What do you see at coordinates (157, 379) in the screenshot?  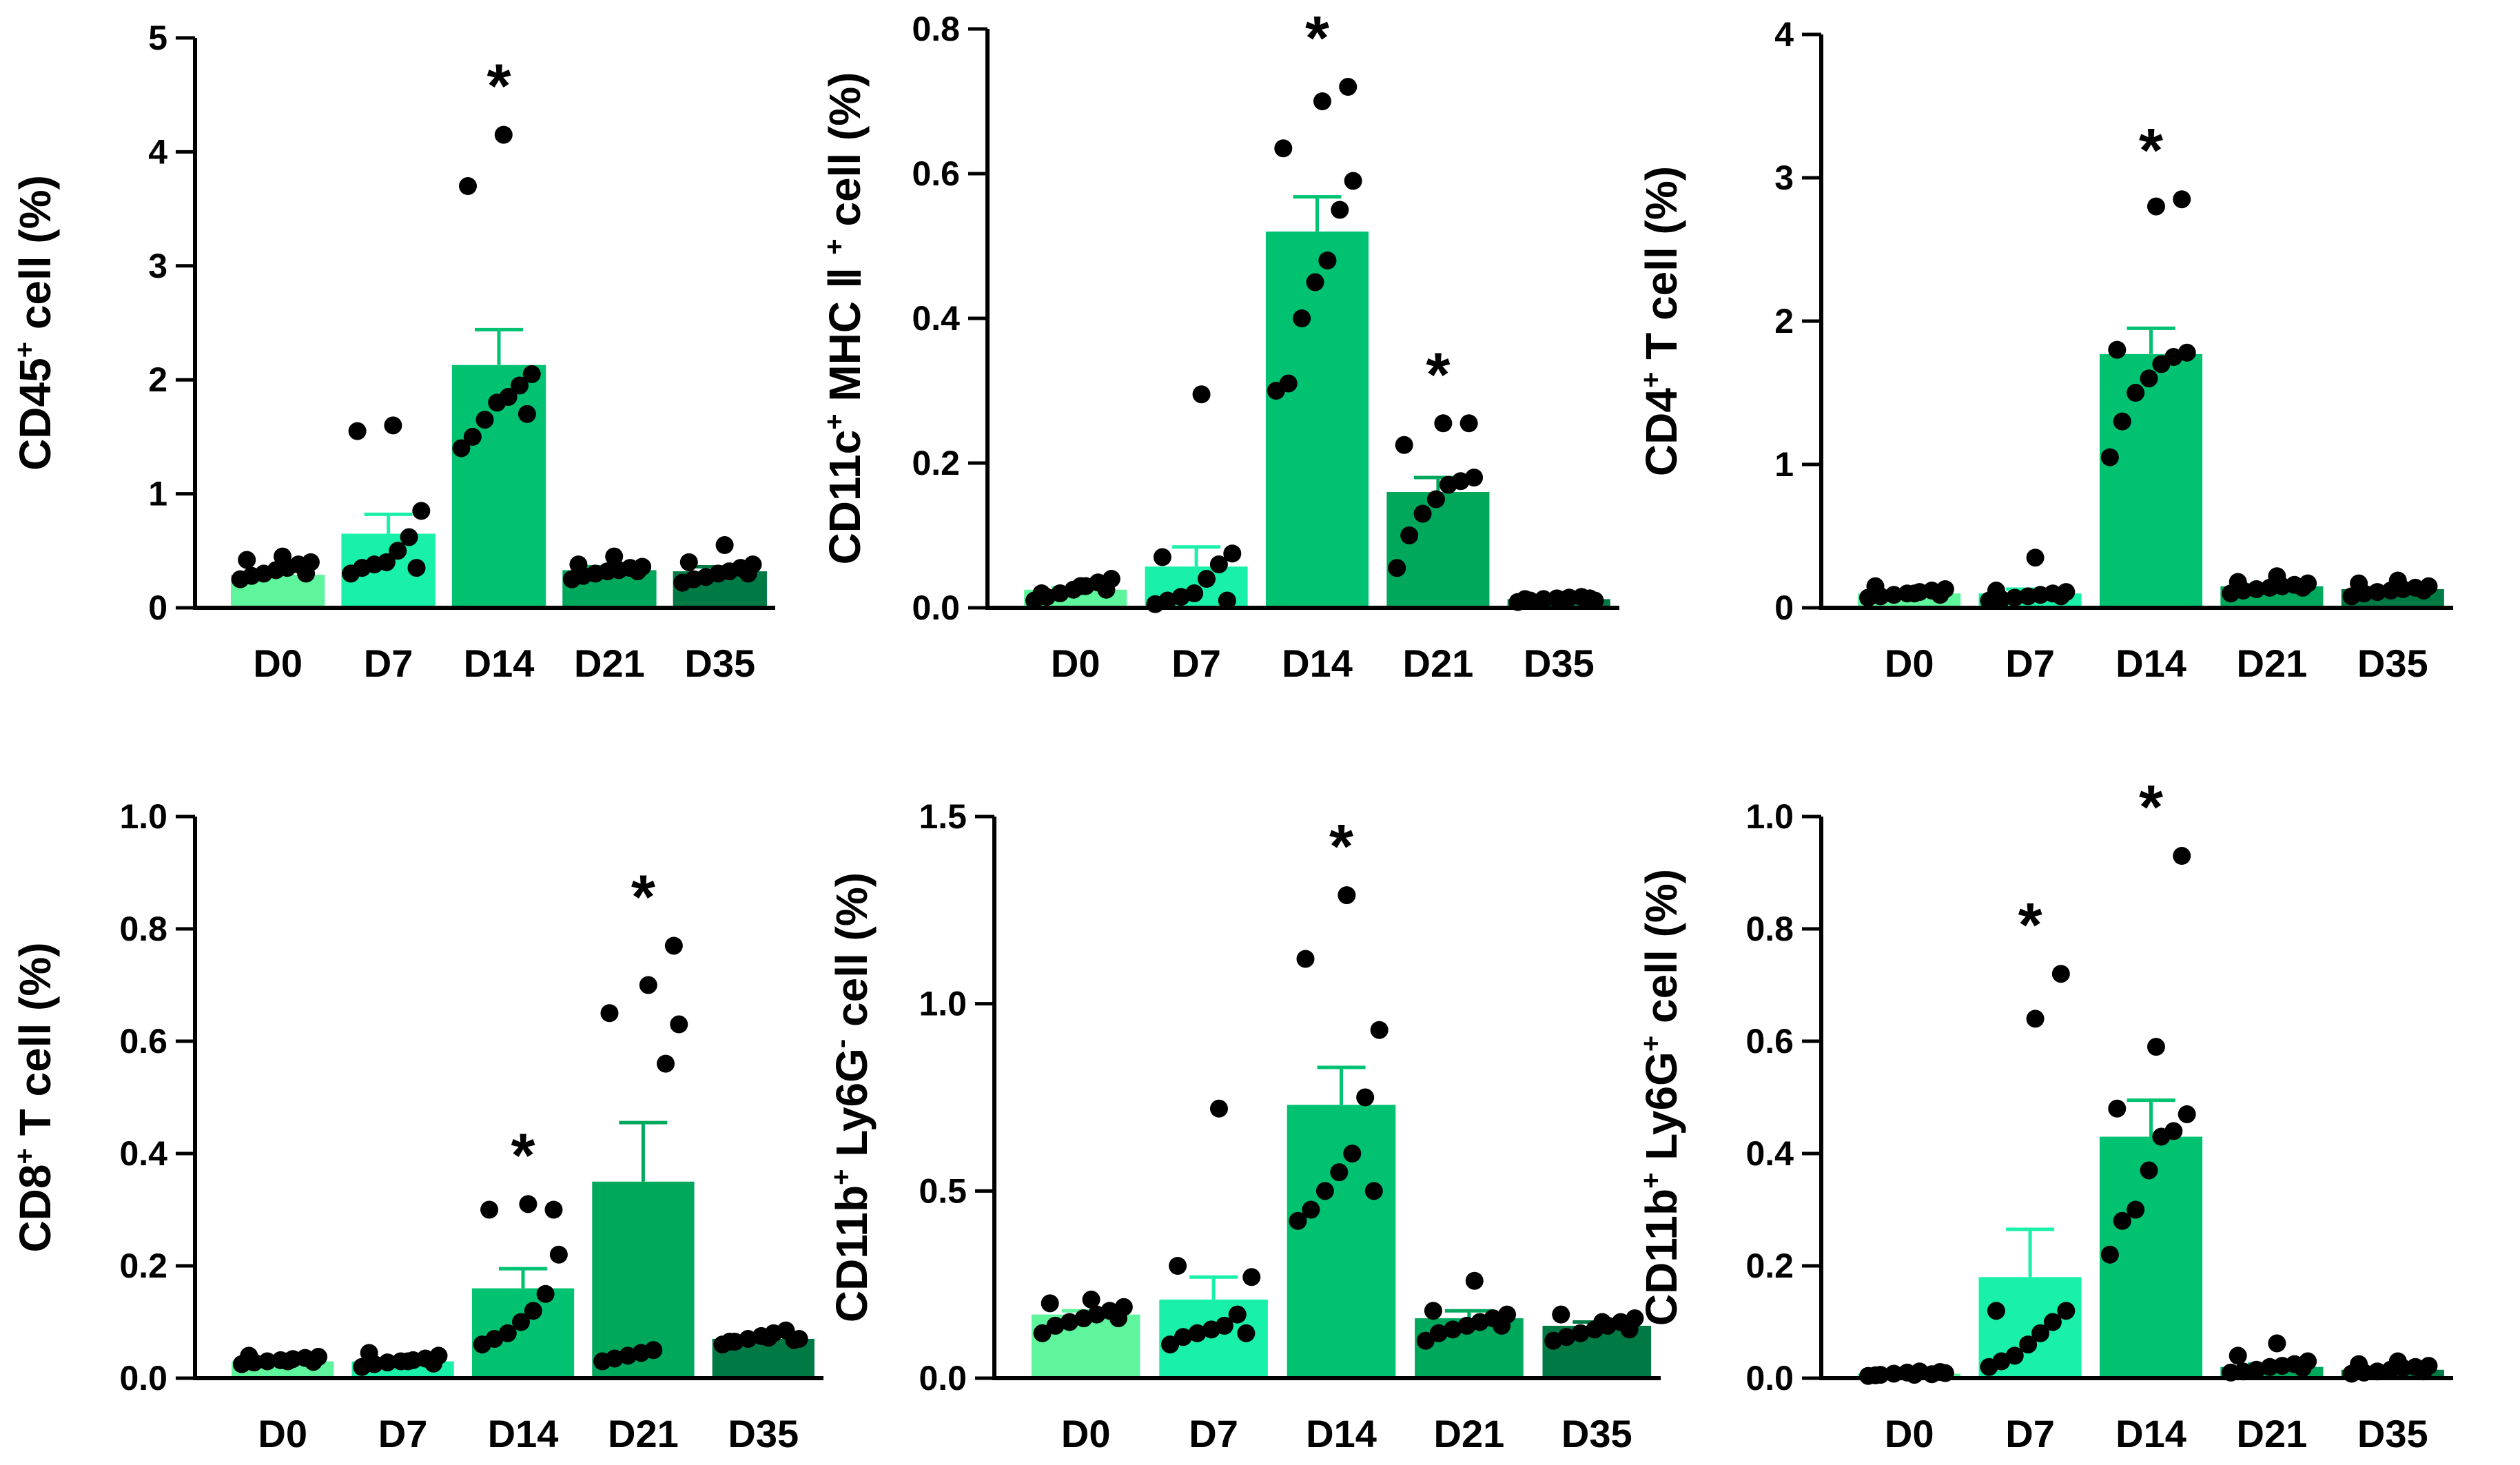 I see `y-tick-label: 2` at bounding box center [157, 379].